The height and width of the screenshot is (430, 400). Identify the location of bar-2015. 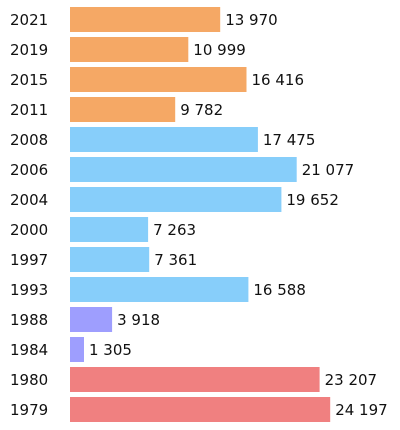
(158, 79).